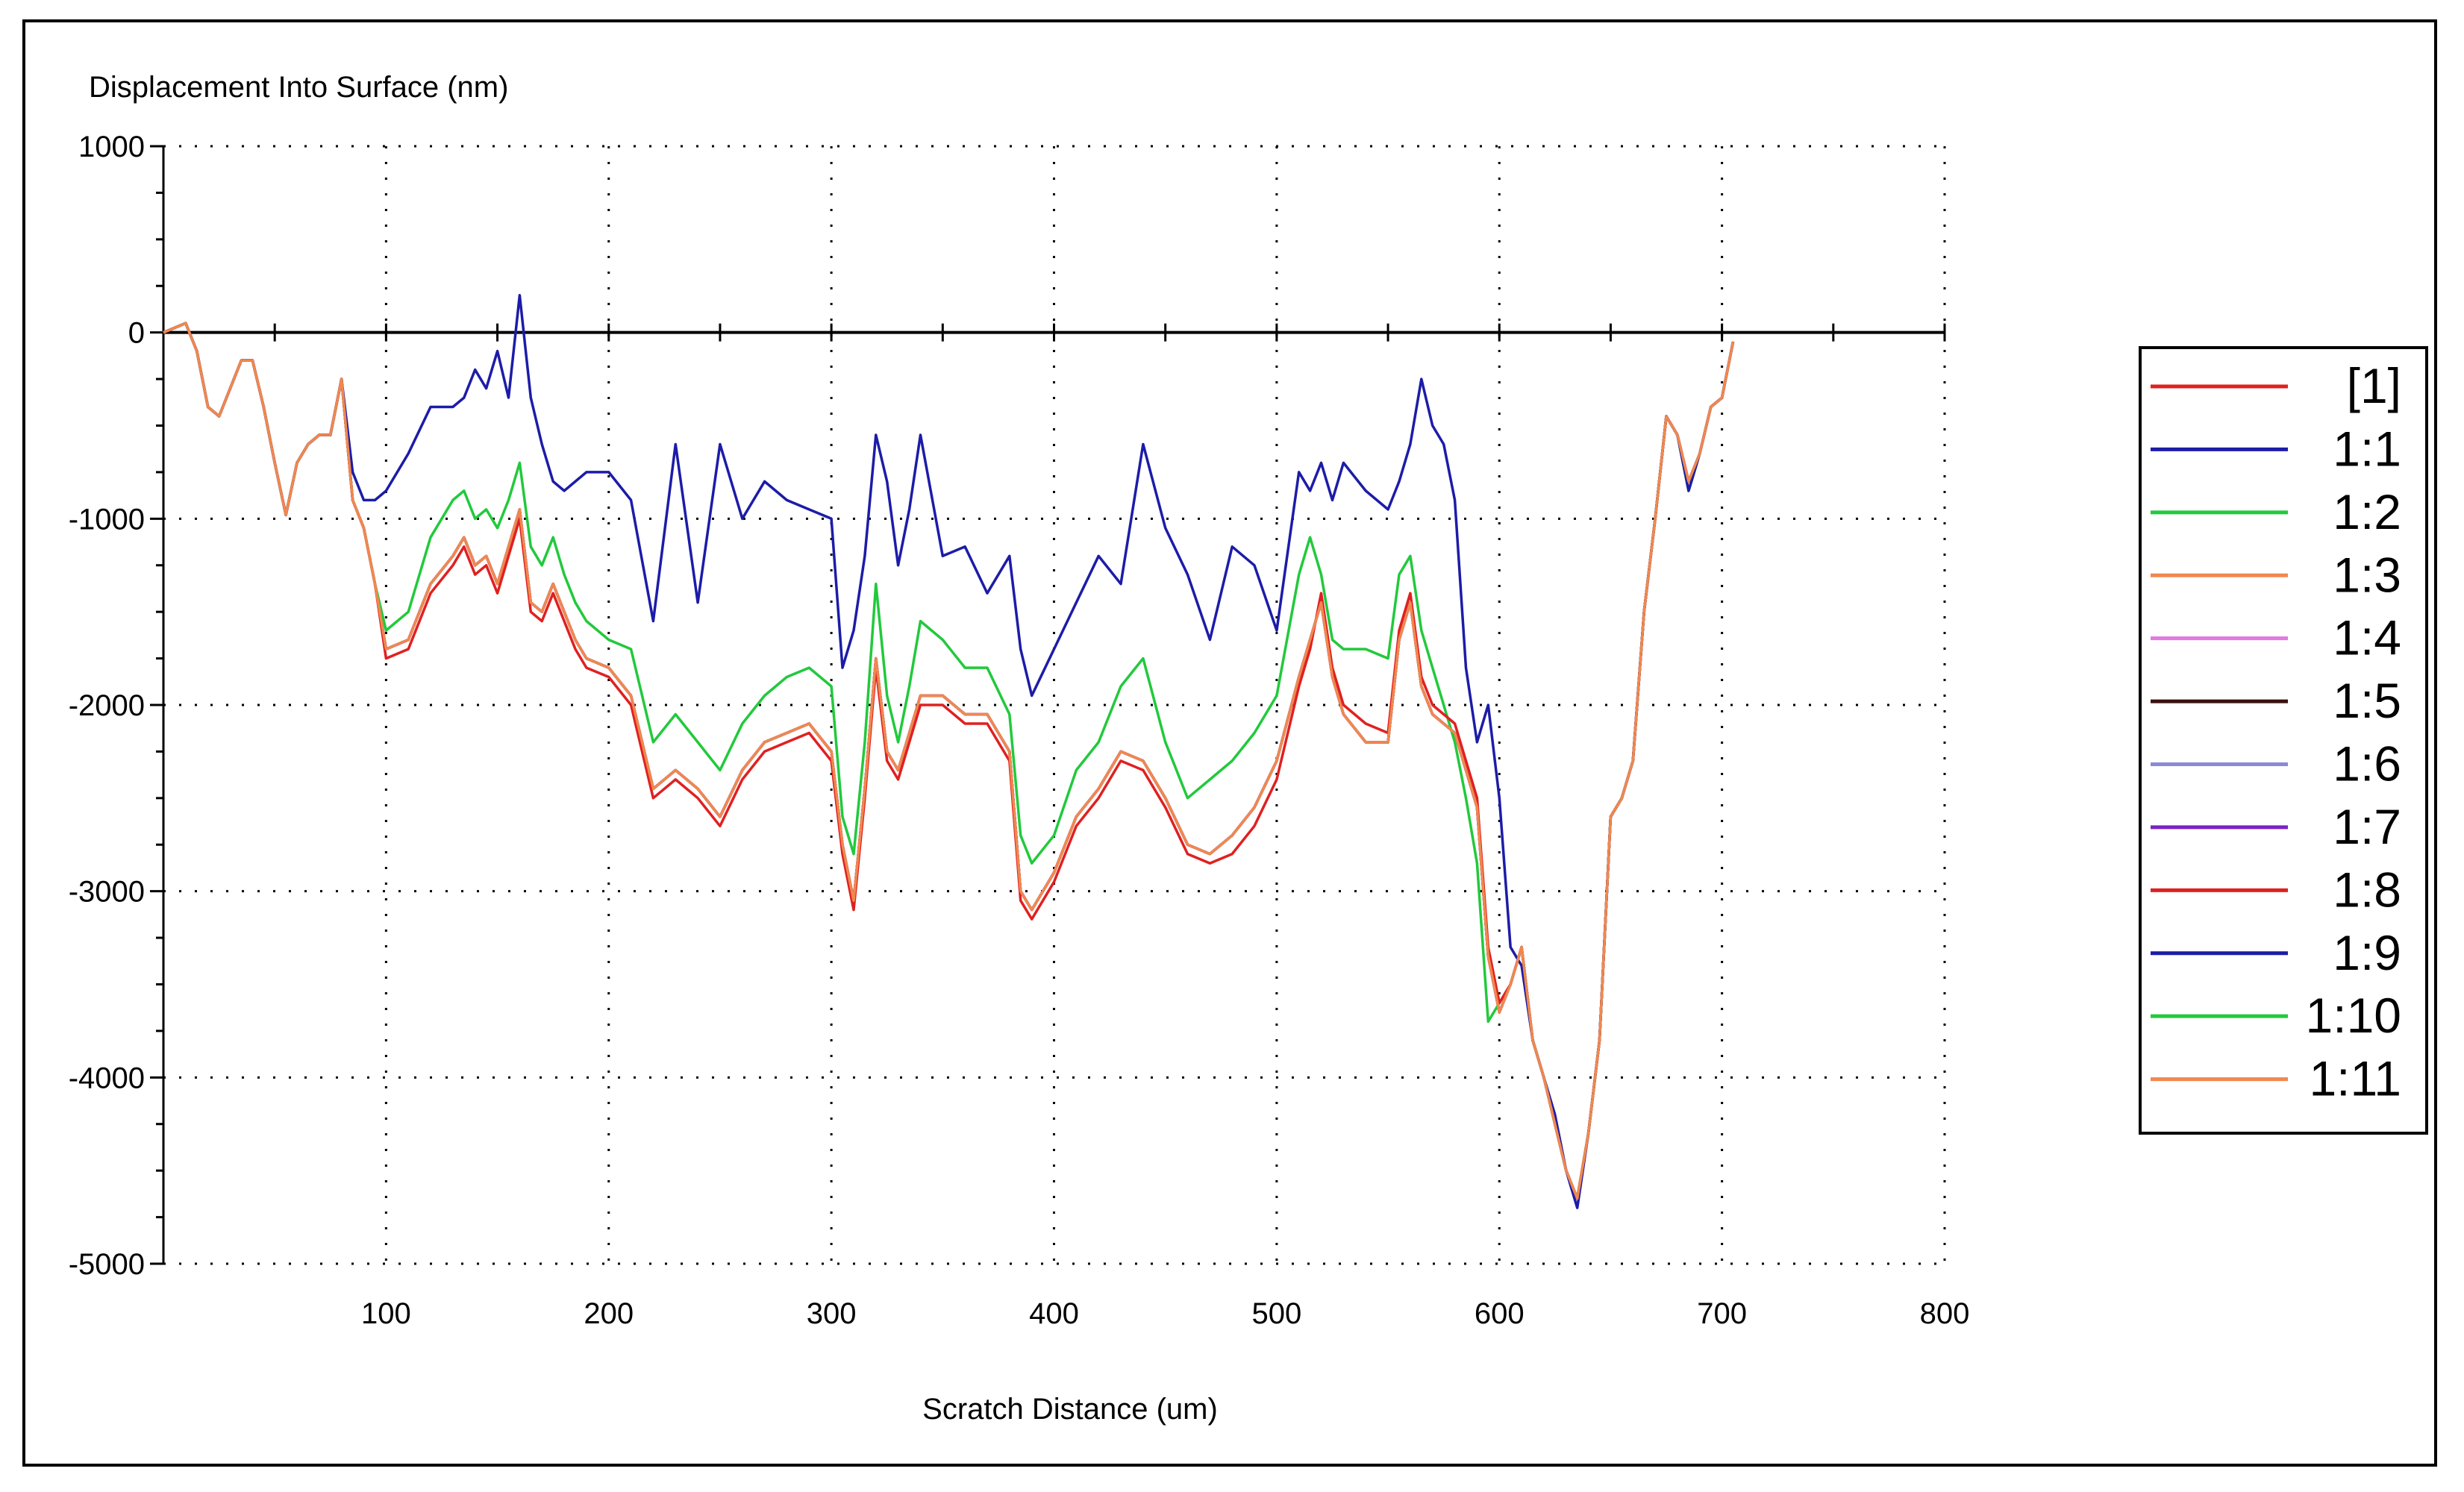  What do you see at coordinates (107, 519) in the screenshot?
I see `y-tick-label: -1000` at bounding box center [107, 519].